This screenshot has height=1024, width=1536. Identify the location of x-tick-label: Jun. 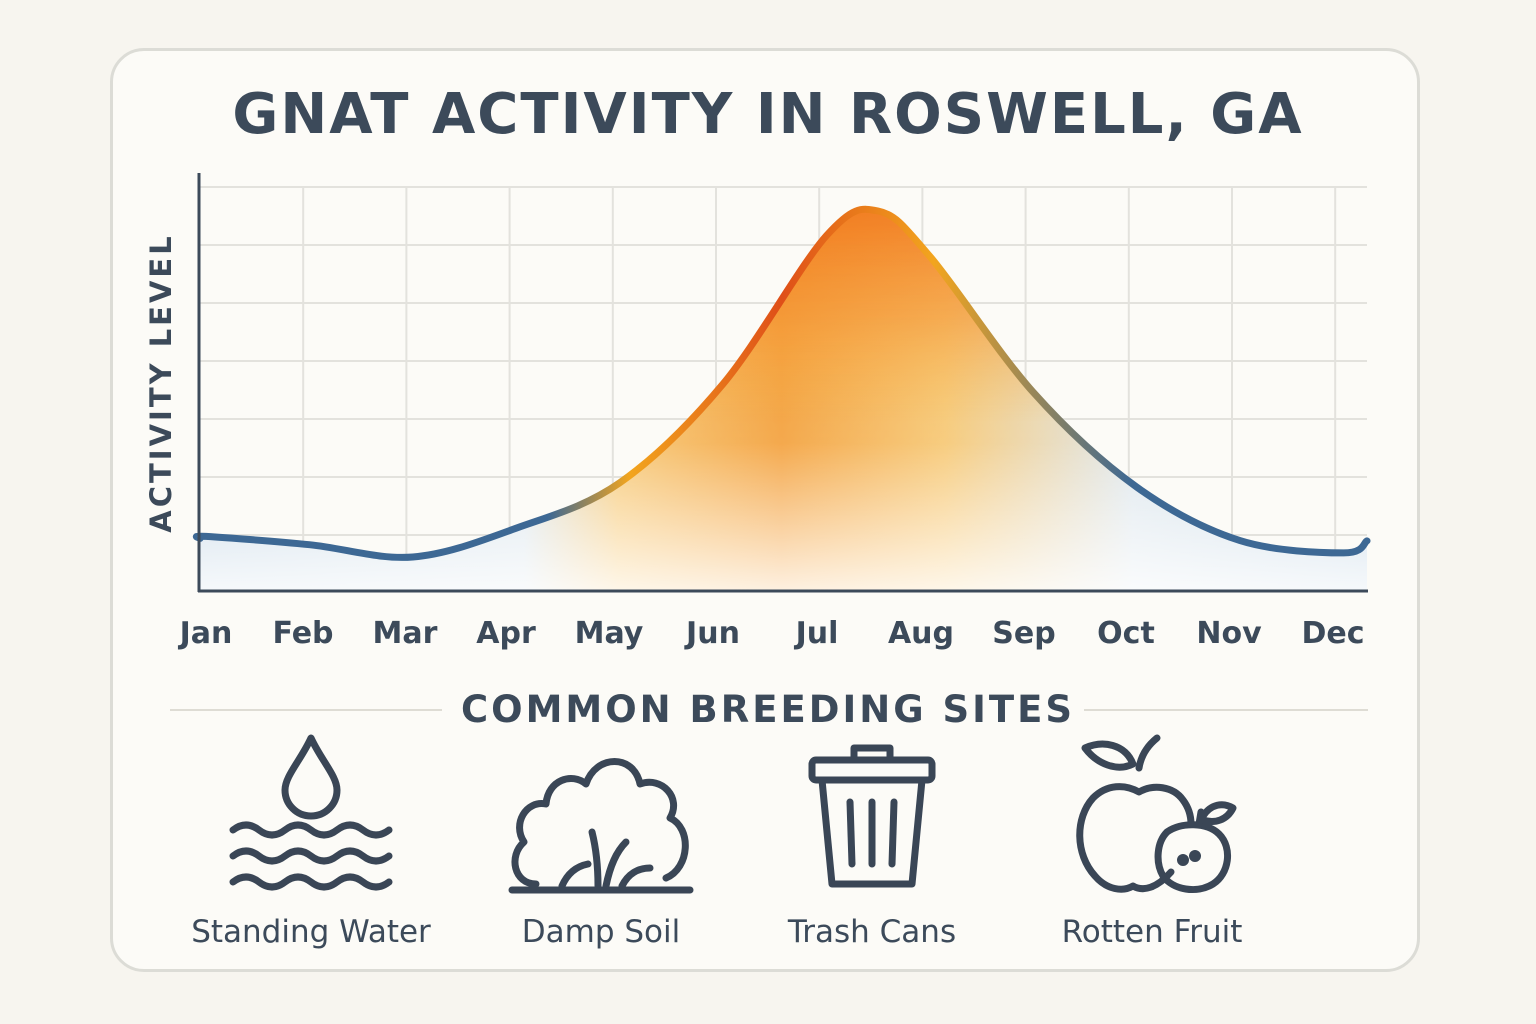
(712, 633).